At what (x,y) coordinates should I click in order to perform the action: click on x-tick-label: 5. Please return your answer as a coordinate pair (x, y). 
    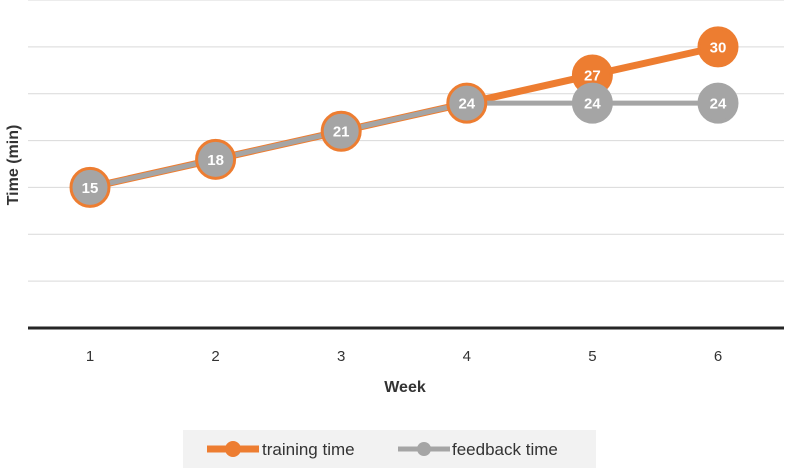
    Looking at the image, I should click on (592, 356).